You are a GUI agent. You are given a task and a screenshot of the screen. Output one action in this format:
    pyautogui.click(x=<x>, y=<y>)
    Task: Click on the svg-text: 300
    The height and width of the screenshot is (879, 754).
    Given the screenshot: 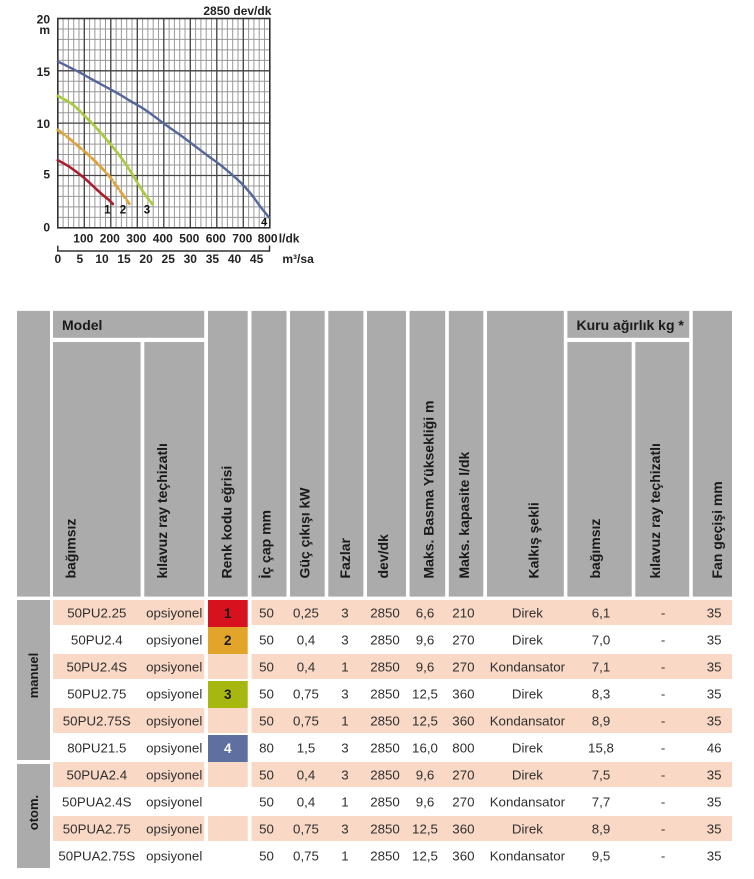 What is the action you would take?
    pyautogui.click(x=136, y=238)
    